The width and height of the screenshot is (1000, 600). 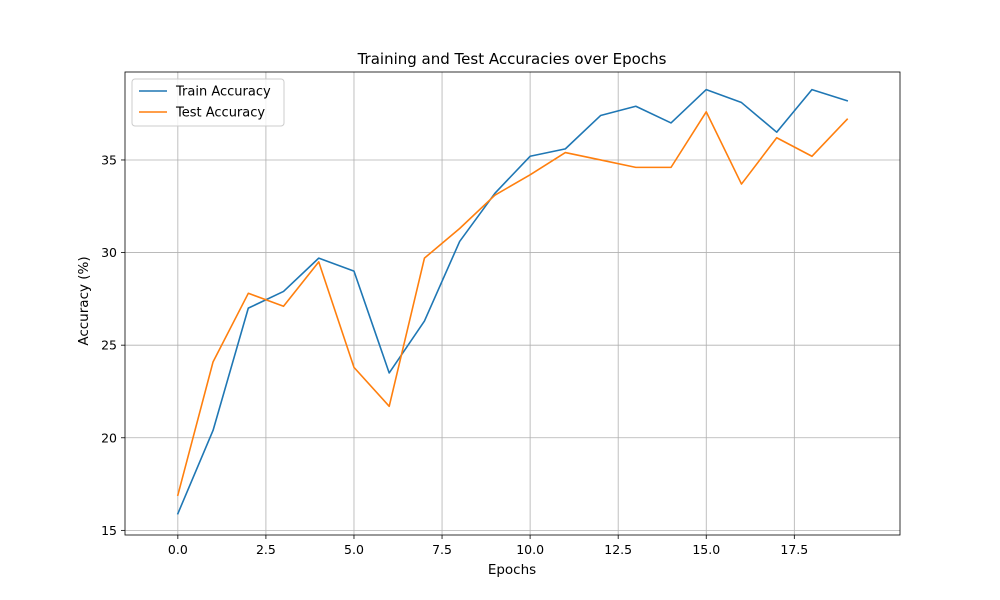 What do you see at coordinates (442, 549) in the screenshot?
I see `x-tick-label: 7.5` at bounding box center [442, 549].